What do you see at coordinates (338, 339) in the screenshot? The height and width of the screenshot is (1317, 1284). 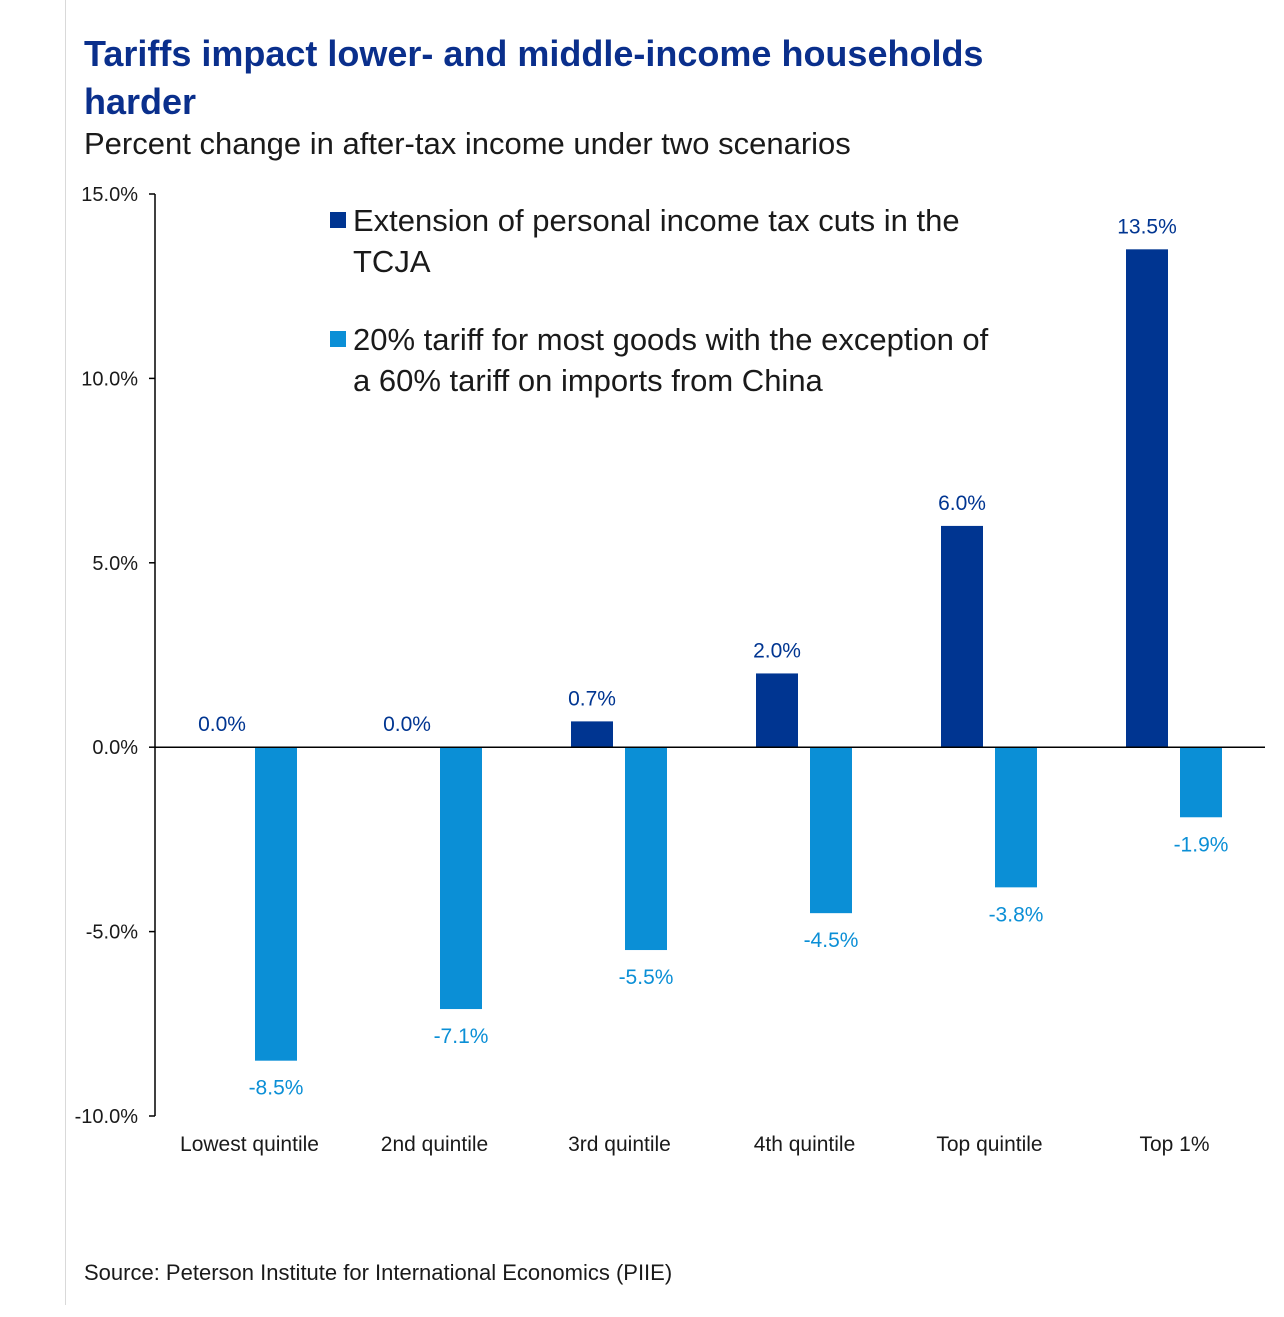 I see `legend-swatch-tariff` at bounding box center [338, 339].